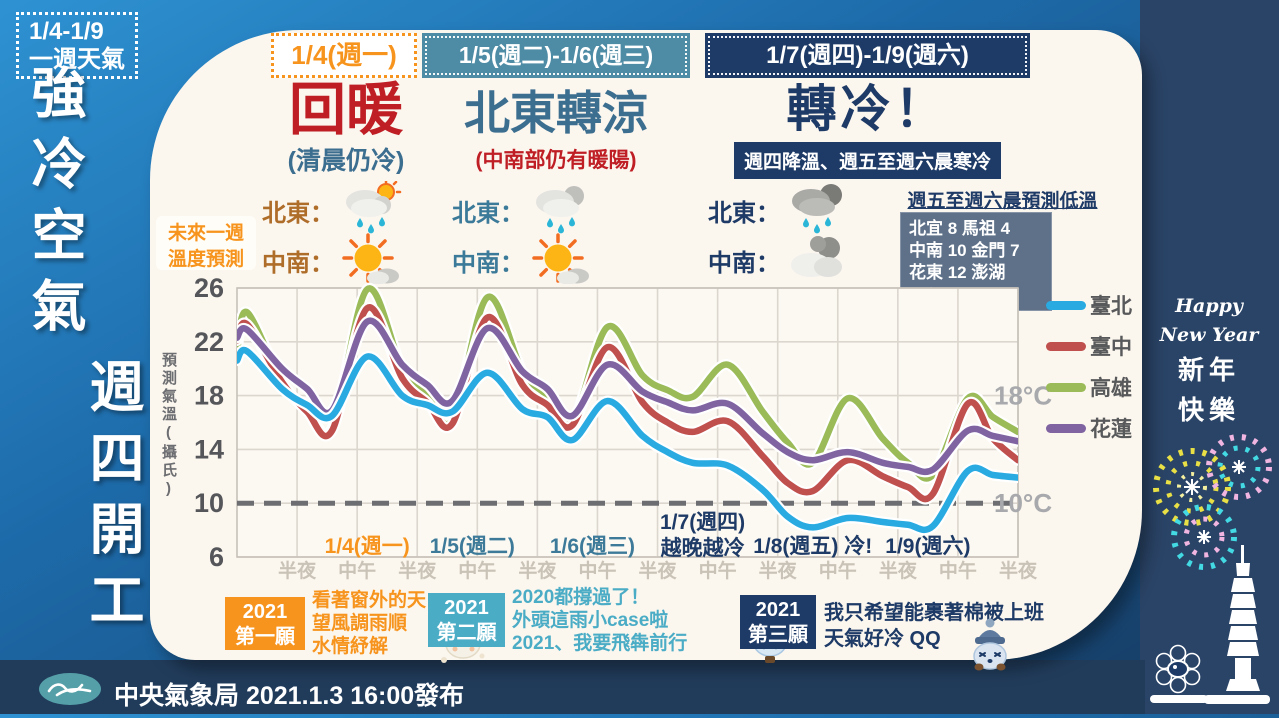 The height and width of the screenshot is (718, 1279). I want to click on wish-text-3: 我只希望能裹著棉被上班 天氣好冷 QQ, so click(969, 626).